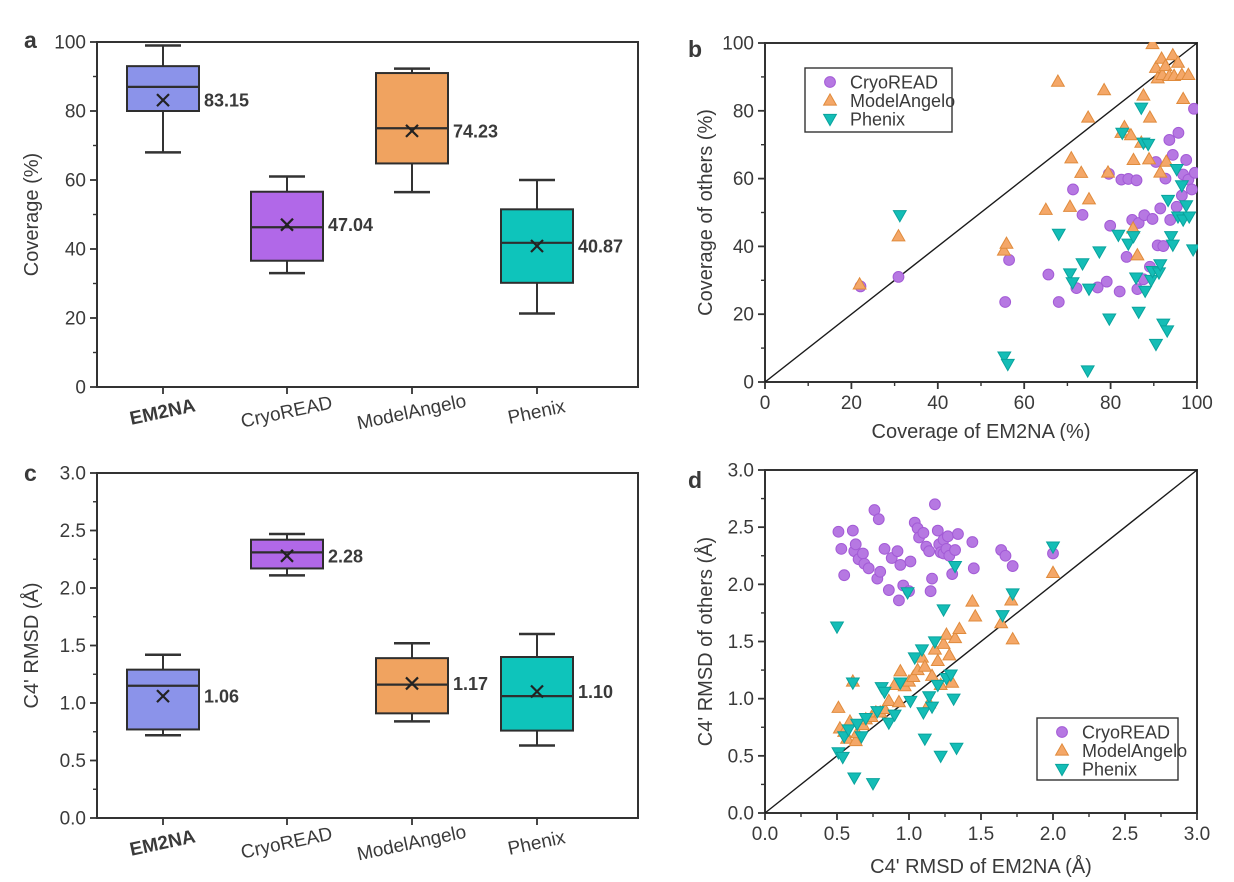 This screenshot has height=882, width=1234. What do you see at coordinates (837, 834) in the screenshot?
I see `x-tick-label: 0.5` at bounding box center [837, 834].